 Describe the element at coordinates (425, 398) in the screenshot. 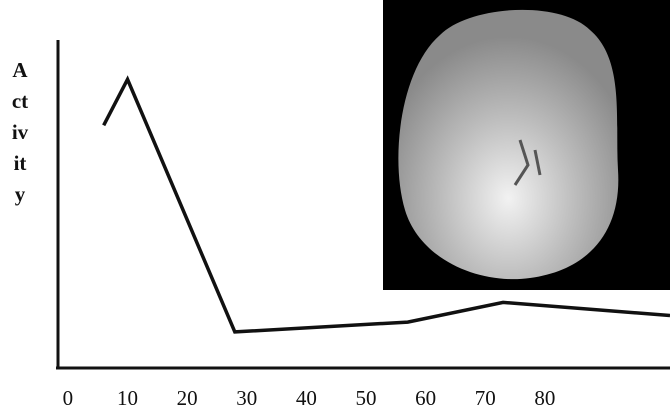

I see `x-tick-label: 60` at that location.